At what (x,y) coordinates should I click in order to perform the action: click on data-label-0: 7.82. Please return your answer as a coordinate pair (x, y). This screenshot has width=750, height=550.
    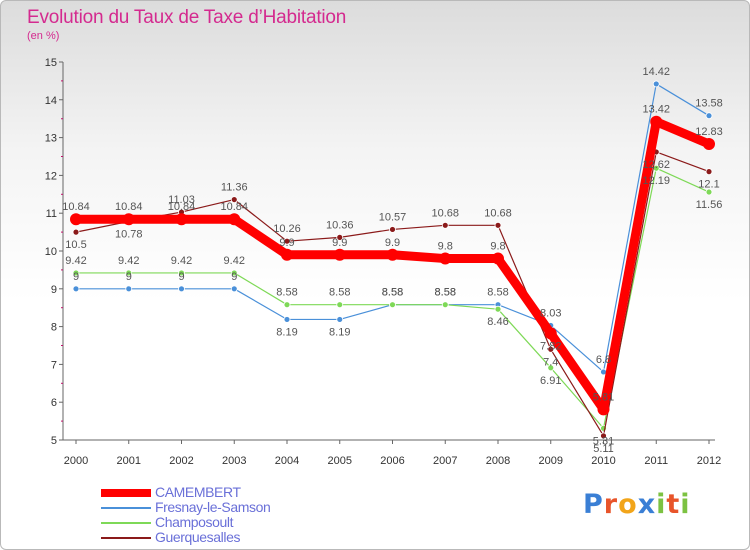
    Looking at the image, I should click on (550, 346).